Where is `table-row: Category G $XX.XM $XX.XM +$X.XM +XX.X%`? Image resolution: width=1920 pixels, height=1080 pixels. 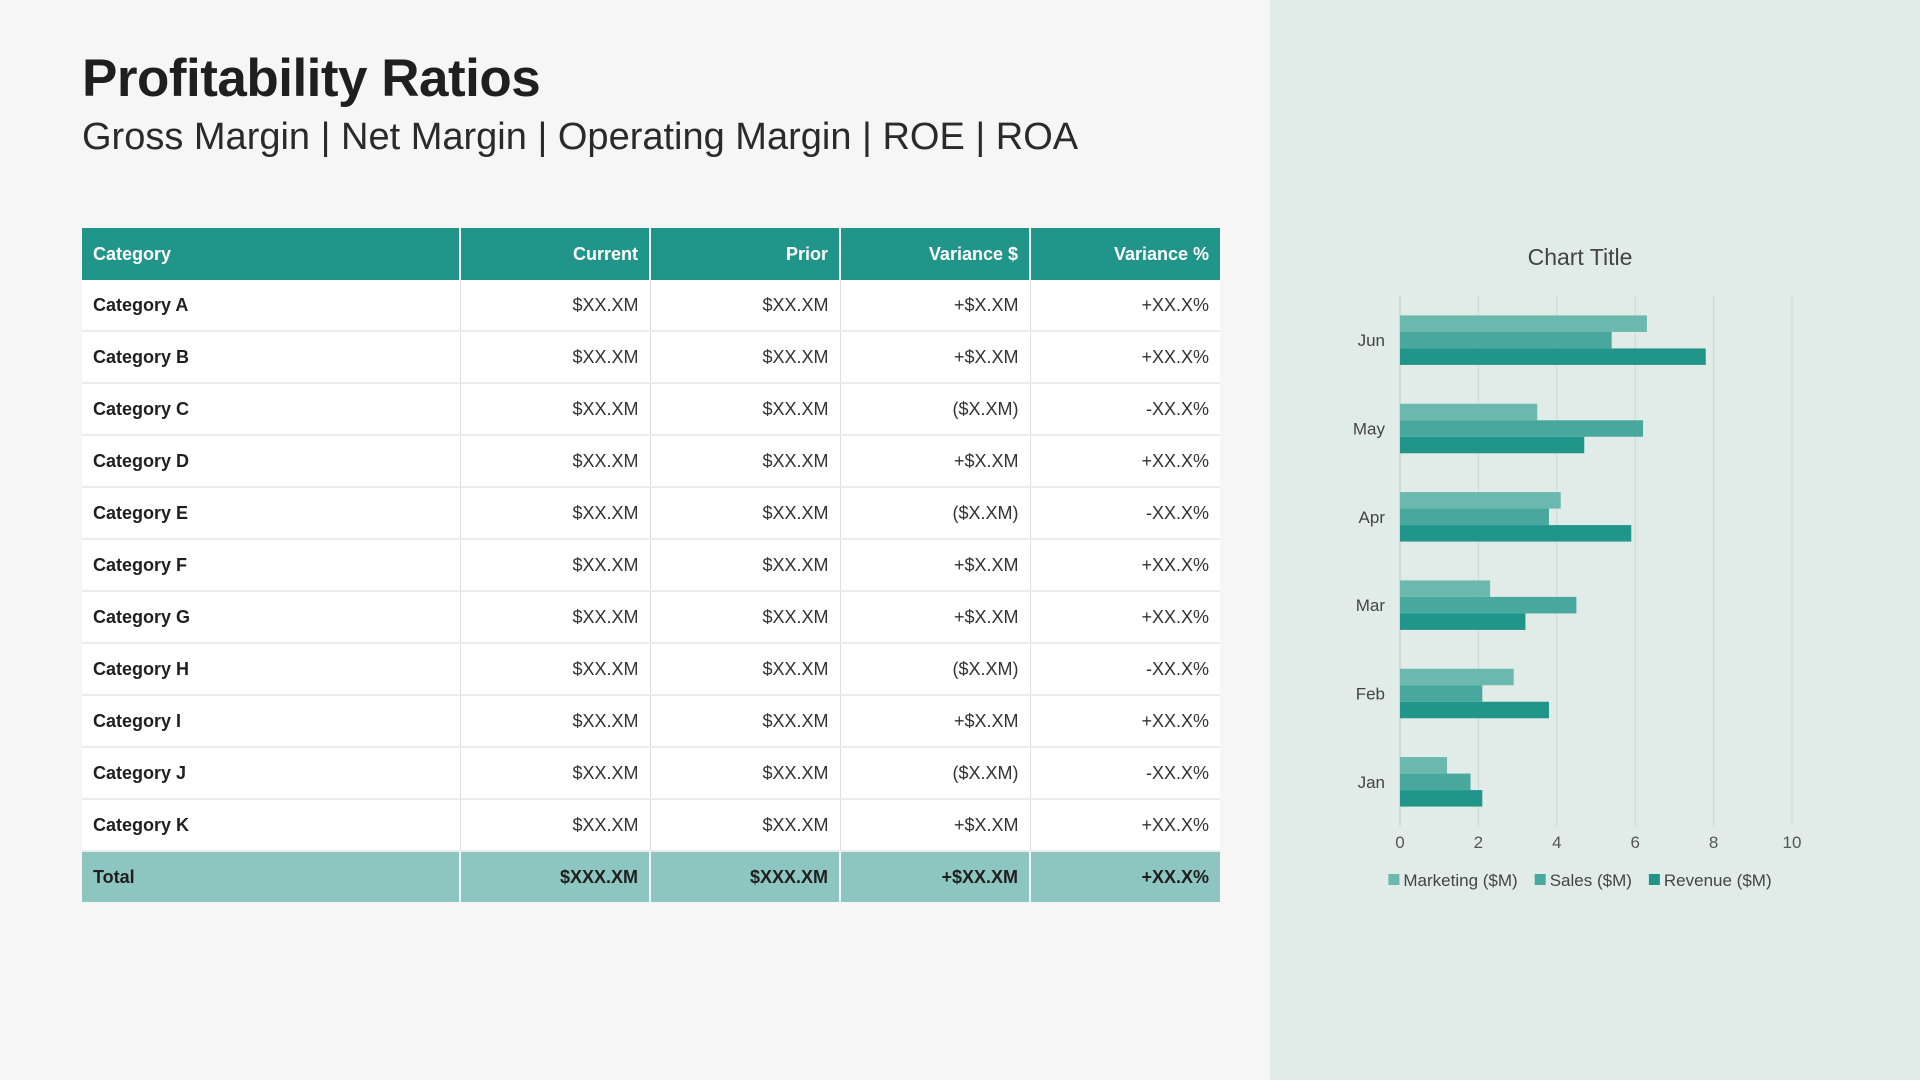 table-row: Category G $XX.XM $XX.XM +$X.XM +XX.X% is located at coordinates (651, 617).